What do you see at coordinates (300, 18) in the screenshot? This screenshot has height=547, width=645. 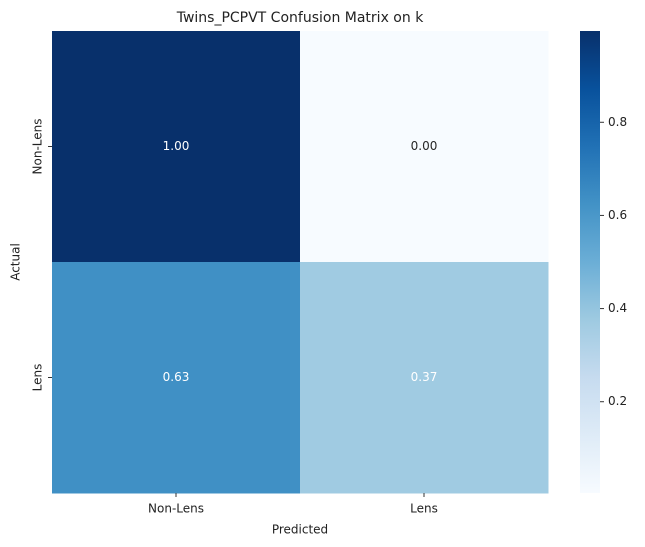 I see `chart-title: Twins_PCPVT Confusion Matrix on k` at bounding box center [300, 18].